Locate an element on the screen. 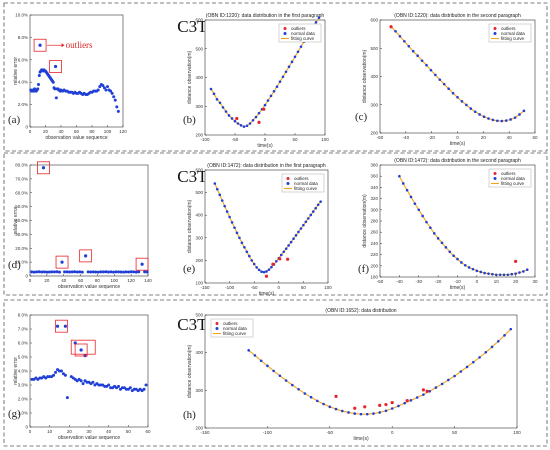 This screenshot has height=450, width=550. legend-box is located at coordinates (303, 183).